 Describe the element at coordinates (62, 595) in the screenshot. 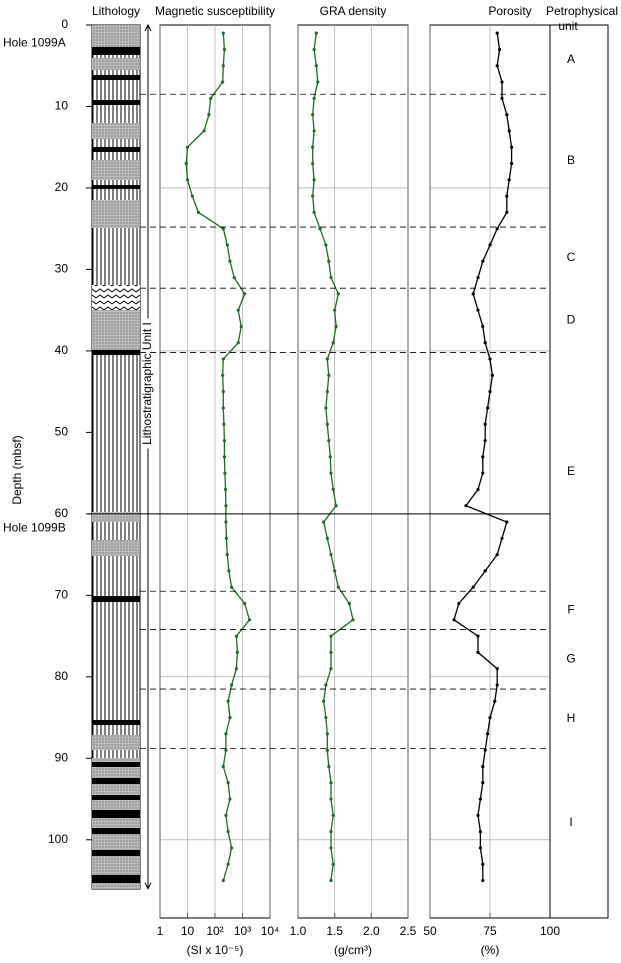

I see `y-tick-label: 70` at that location.